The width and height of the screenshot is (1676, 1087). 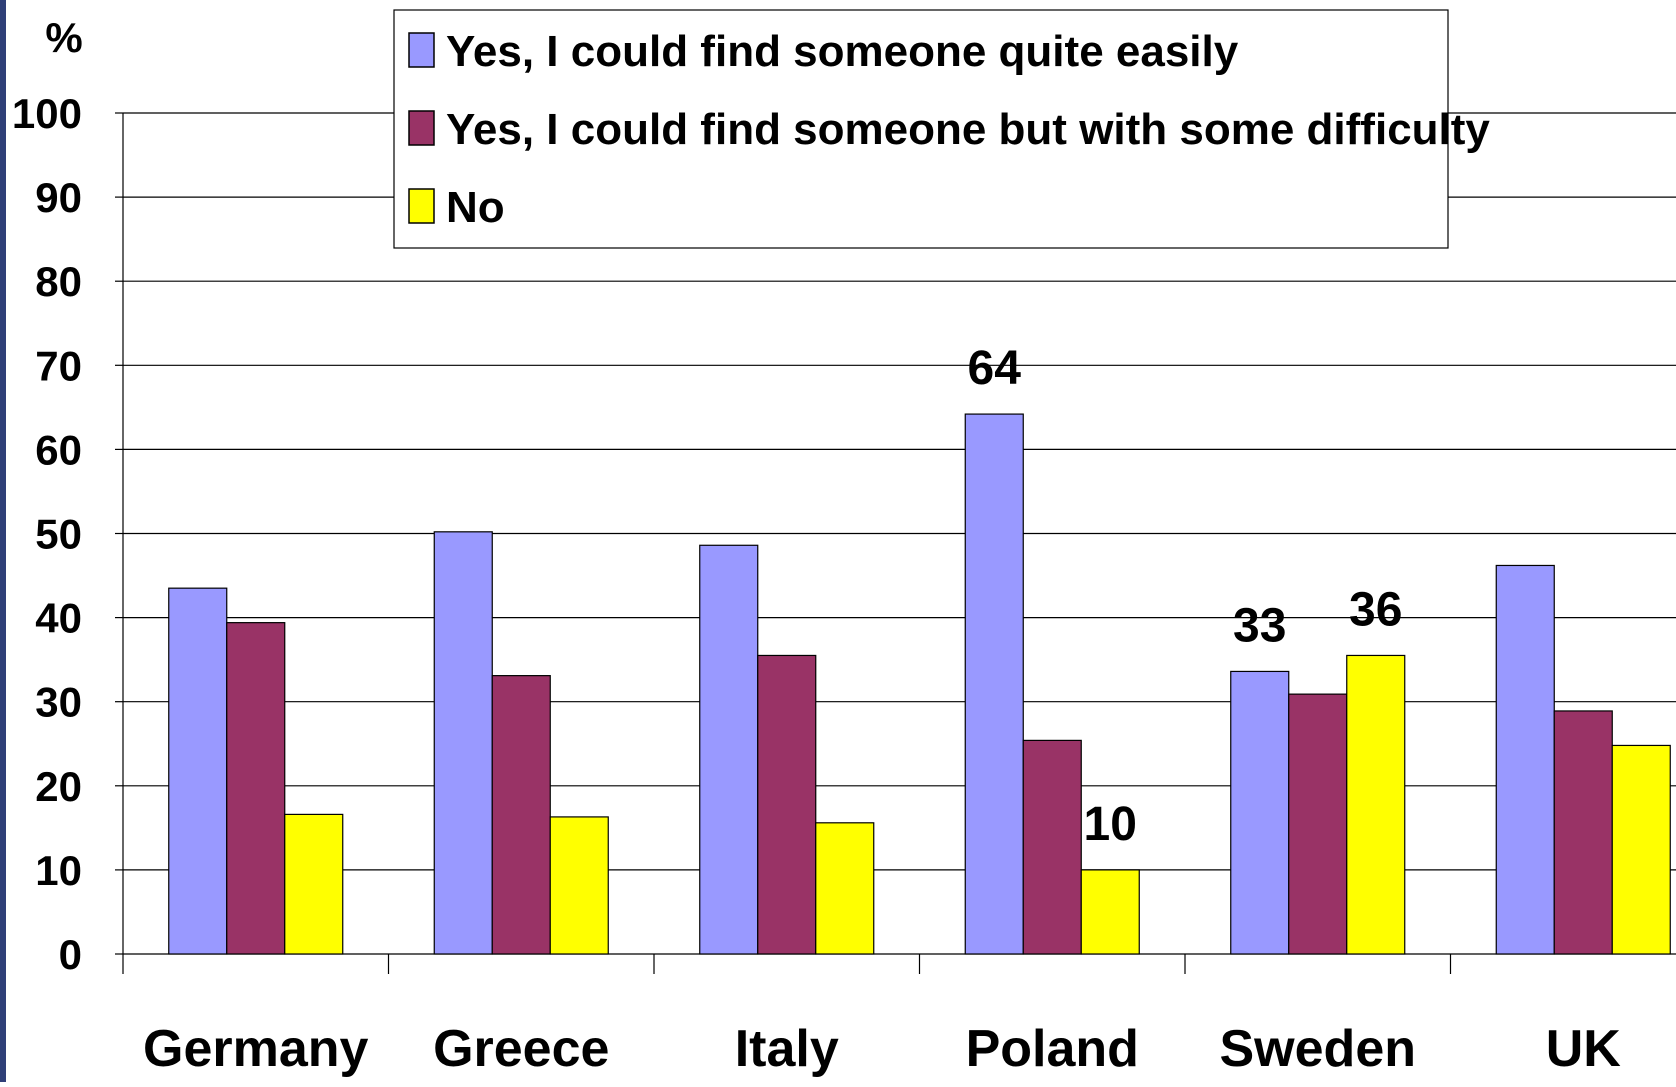 What do you see at coordinates (58, 870) in the screenshot?
I see `y-tick-label: 10` at bounding box center [58, 870].